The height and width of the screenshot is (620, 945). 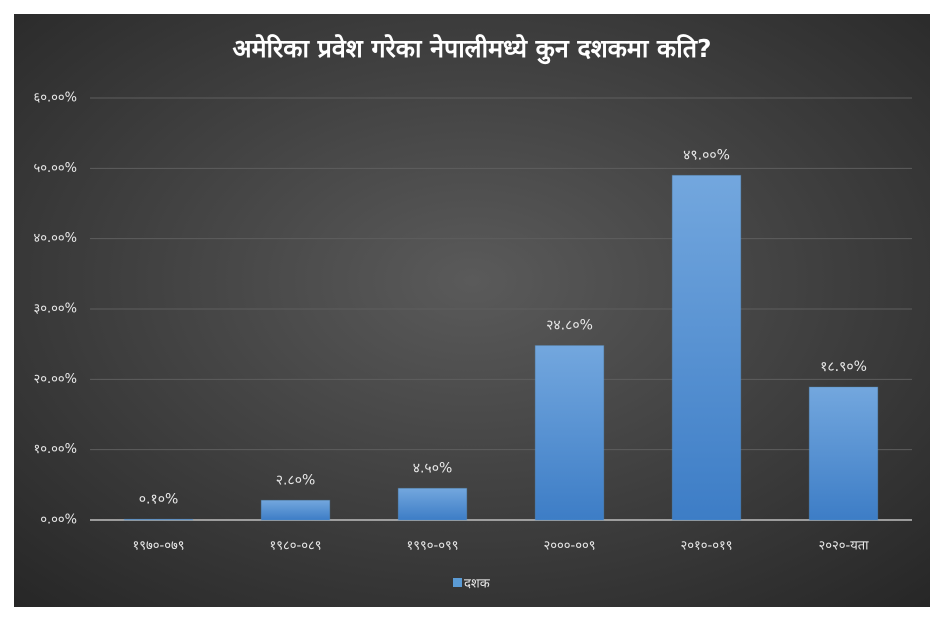 I want to click on y-tick-label: २०.००%, so click(x=55, y=379).